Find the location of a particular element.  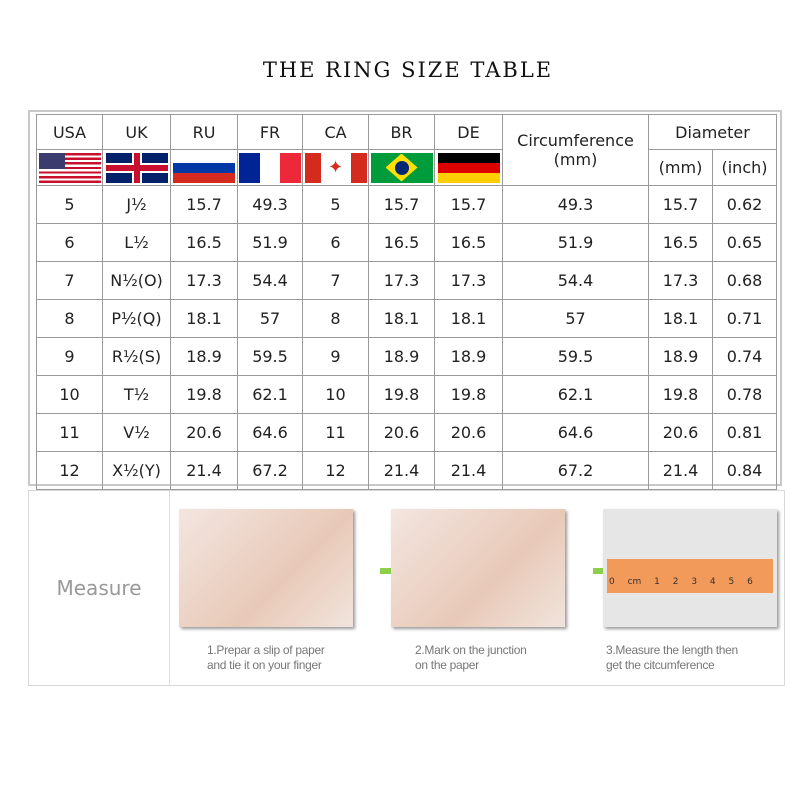

table-cell: 0.65 is located at coordinates (744, 242).